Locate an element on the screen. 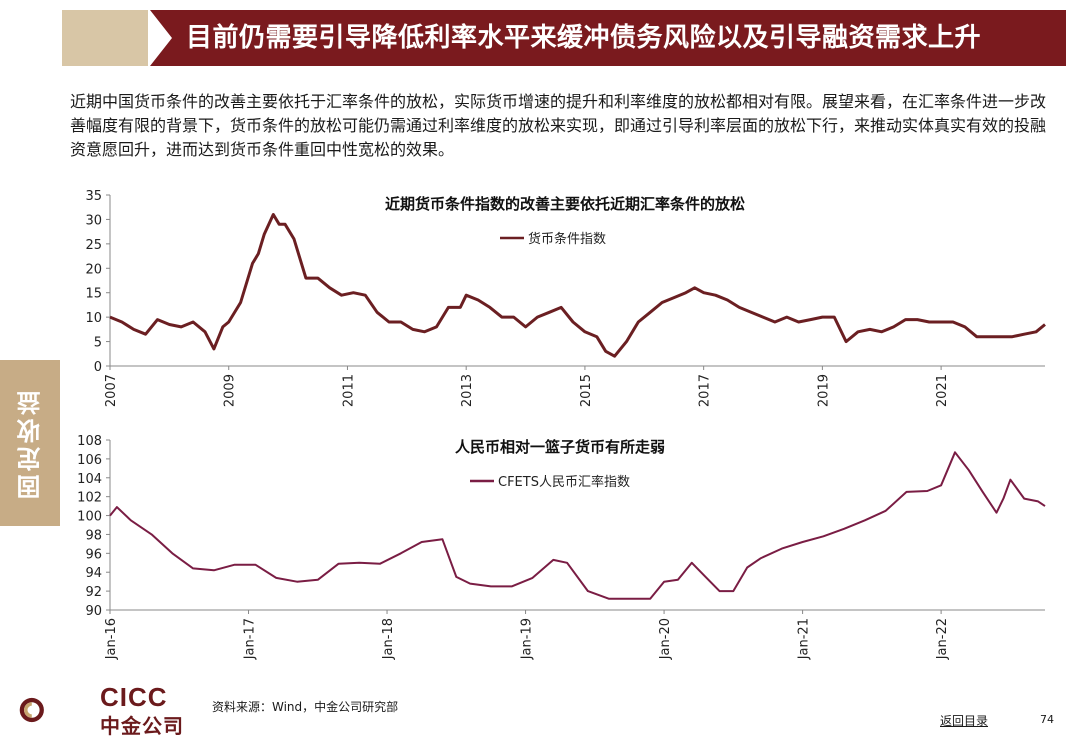 The width and height of the screenshot is (1080, 755). x-tick-label: Jan-16 is located at coordinates (111, 639).